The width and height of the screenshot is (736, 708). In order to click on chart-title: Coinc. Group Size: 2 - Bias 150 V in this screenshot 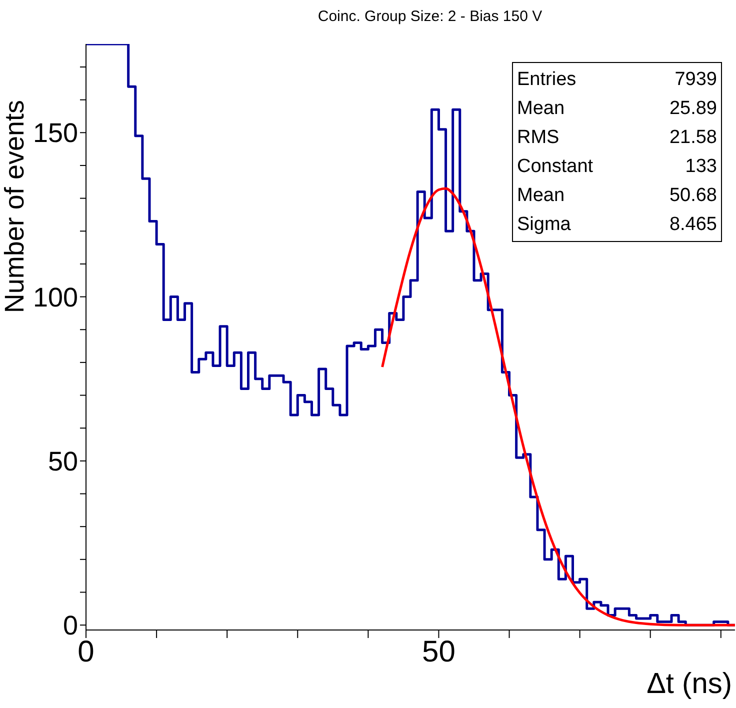, I will do `click(430, 16)`.